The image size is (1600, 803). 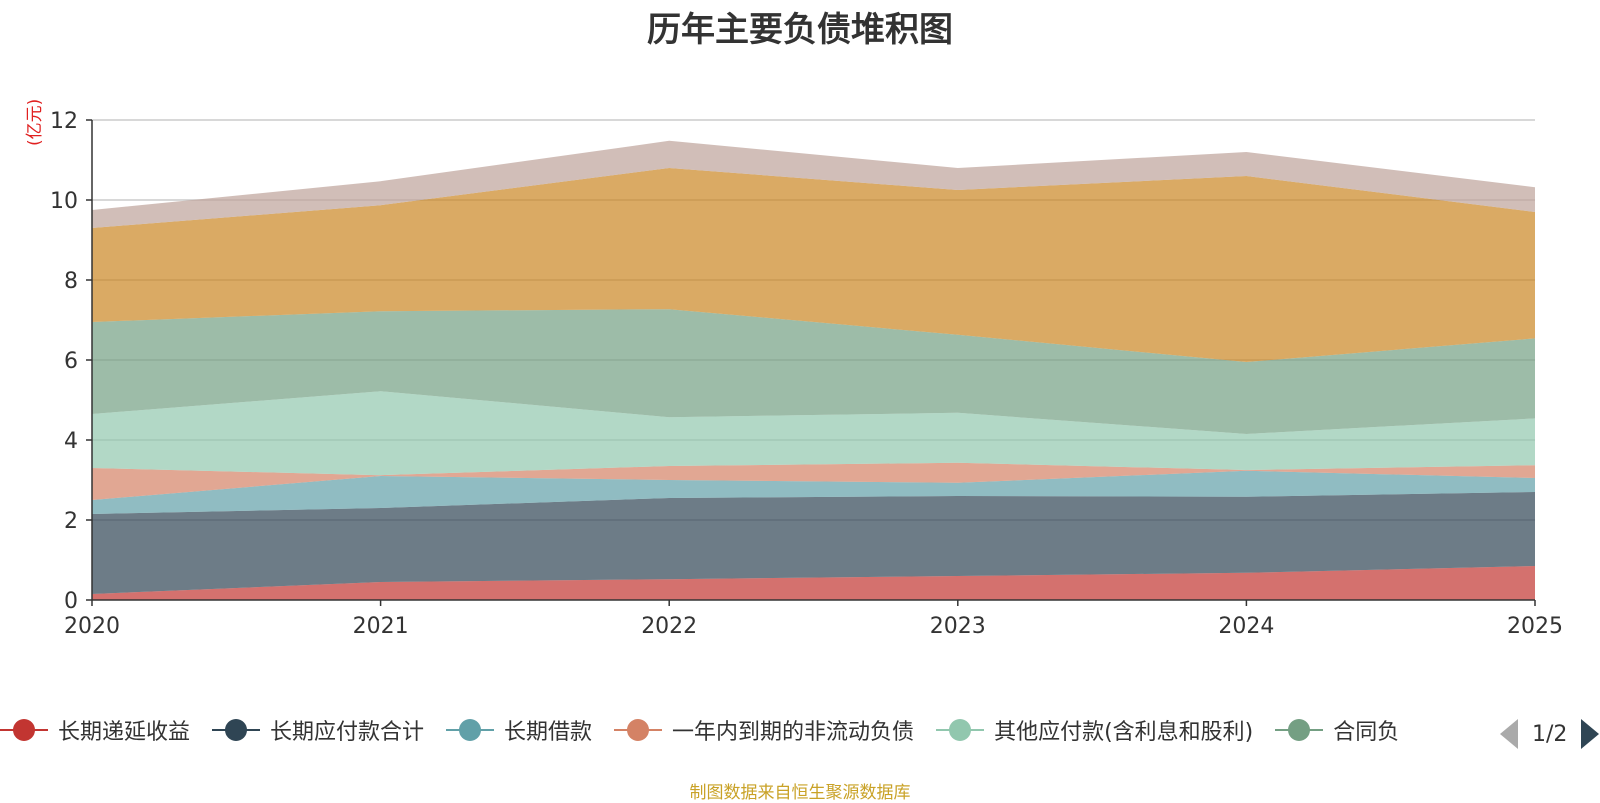 I want to click on legend-item: 合同负, so click(x=1337, y=730).